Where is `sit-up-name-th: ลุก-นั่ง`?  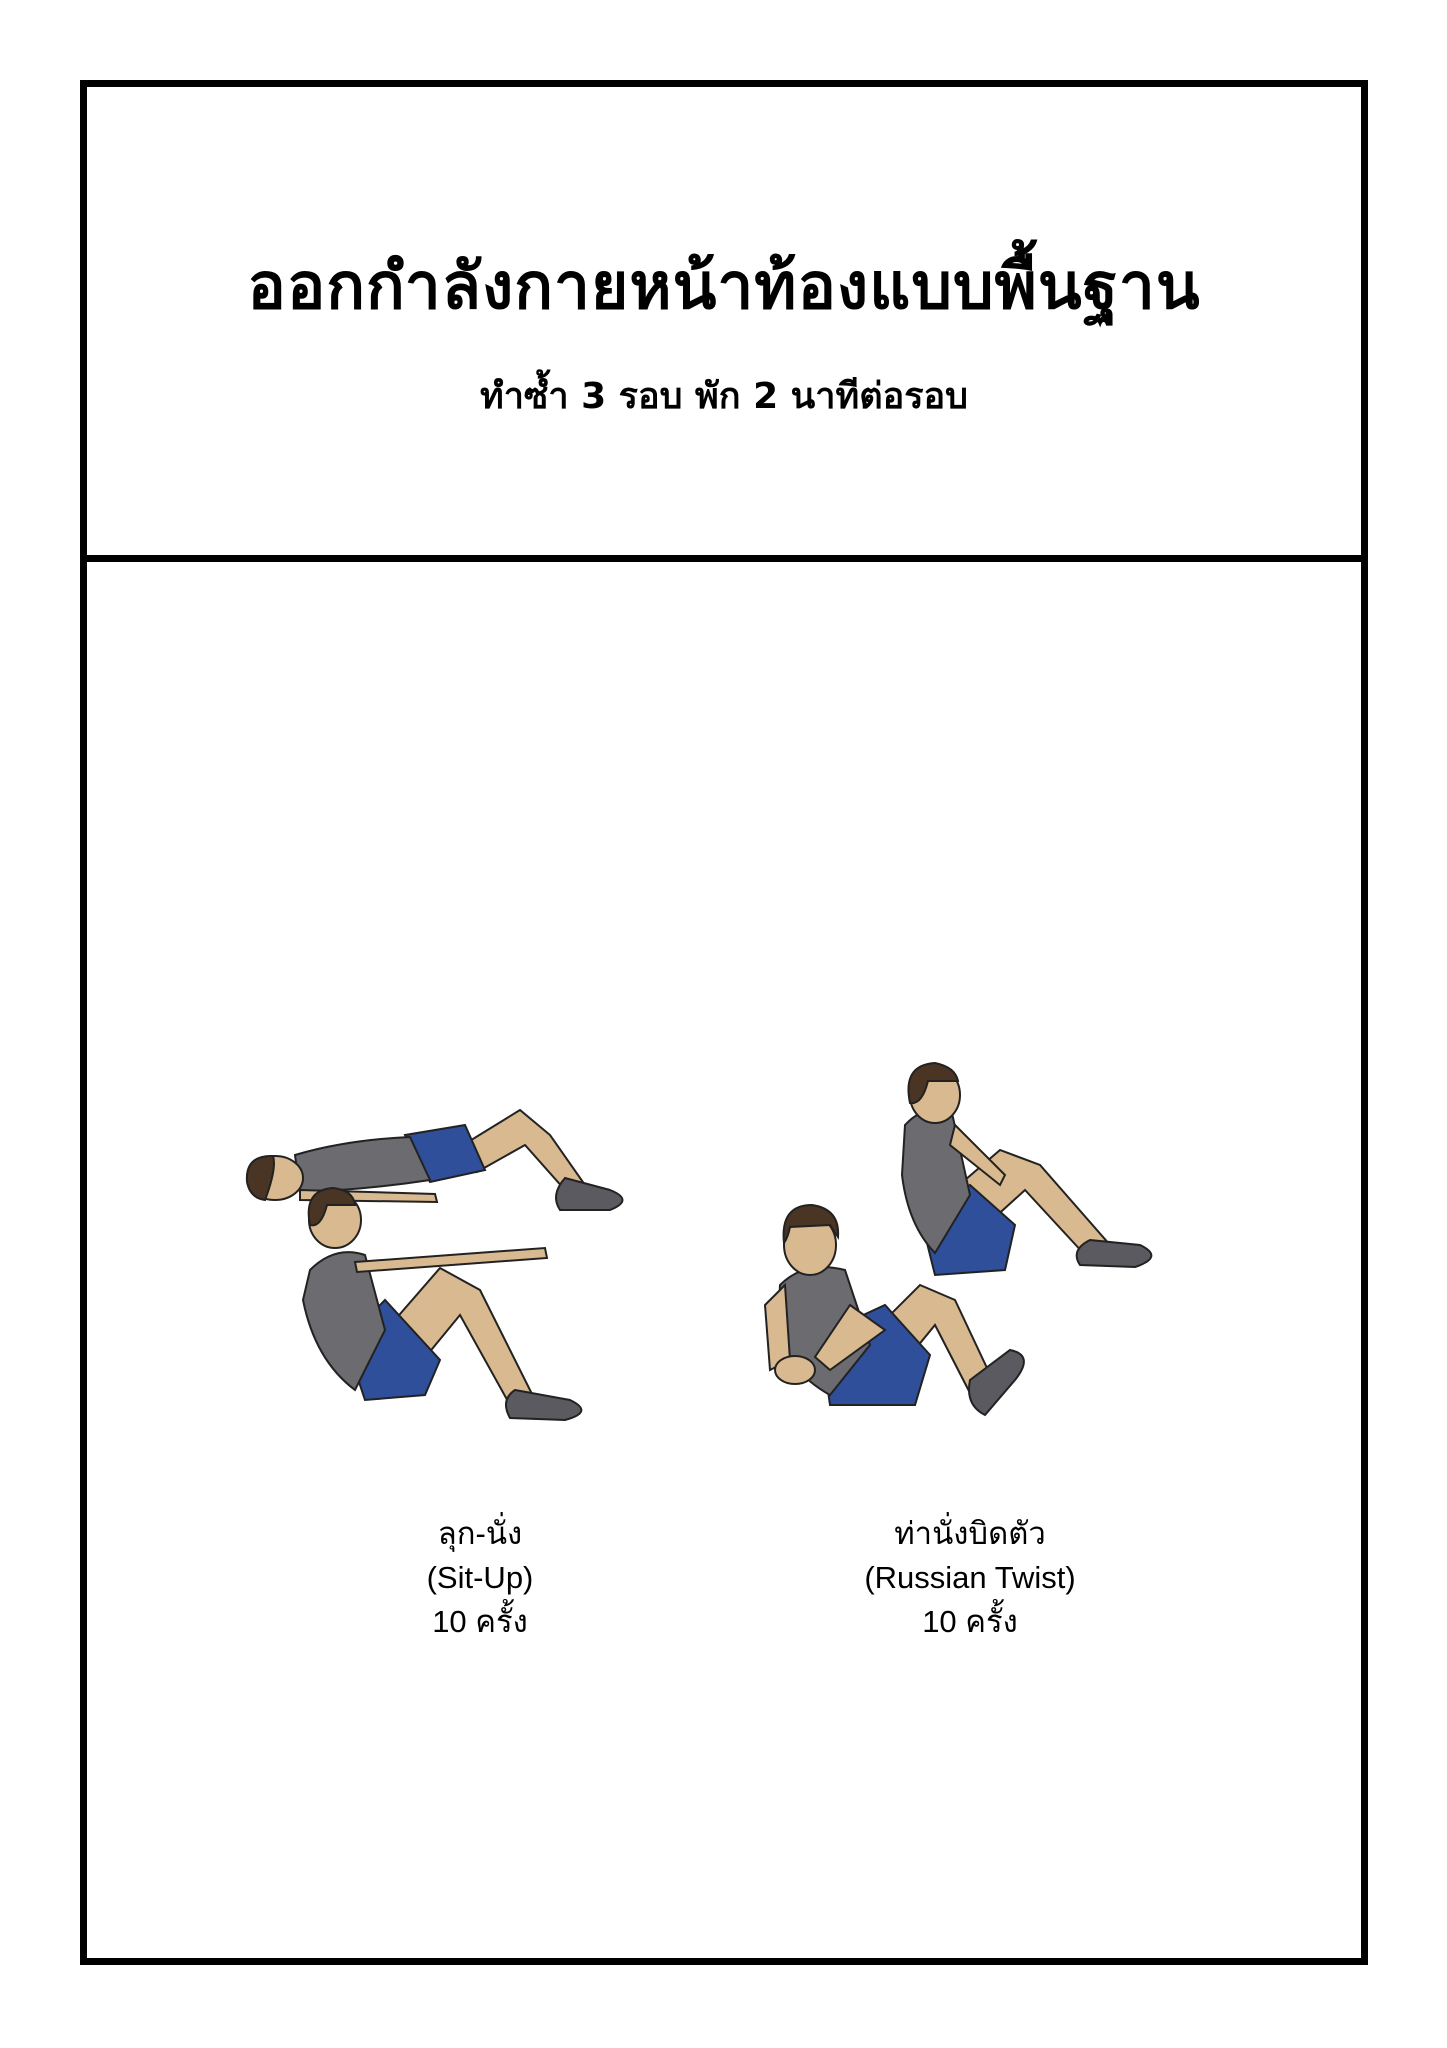 sit-up-name-th: ลุก-นั่ง is located at coordinates (480, 1533).